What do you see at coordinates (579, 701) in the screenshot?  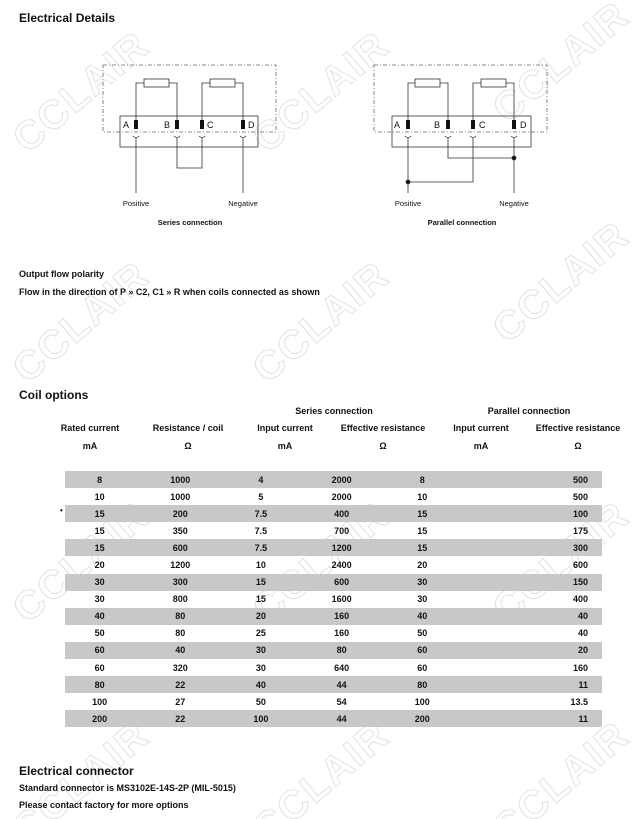 I see `table-cell: 13.5` at bounding box center [579, 701].